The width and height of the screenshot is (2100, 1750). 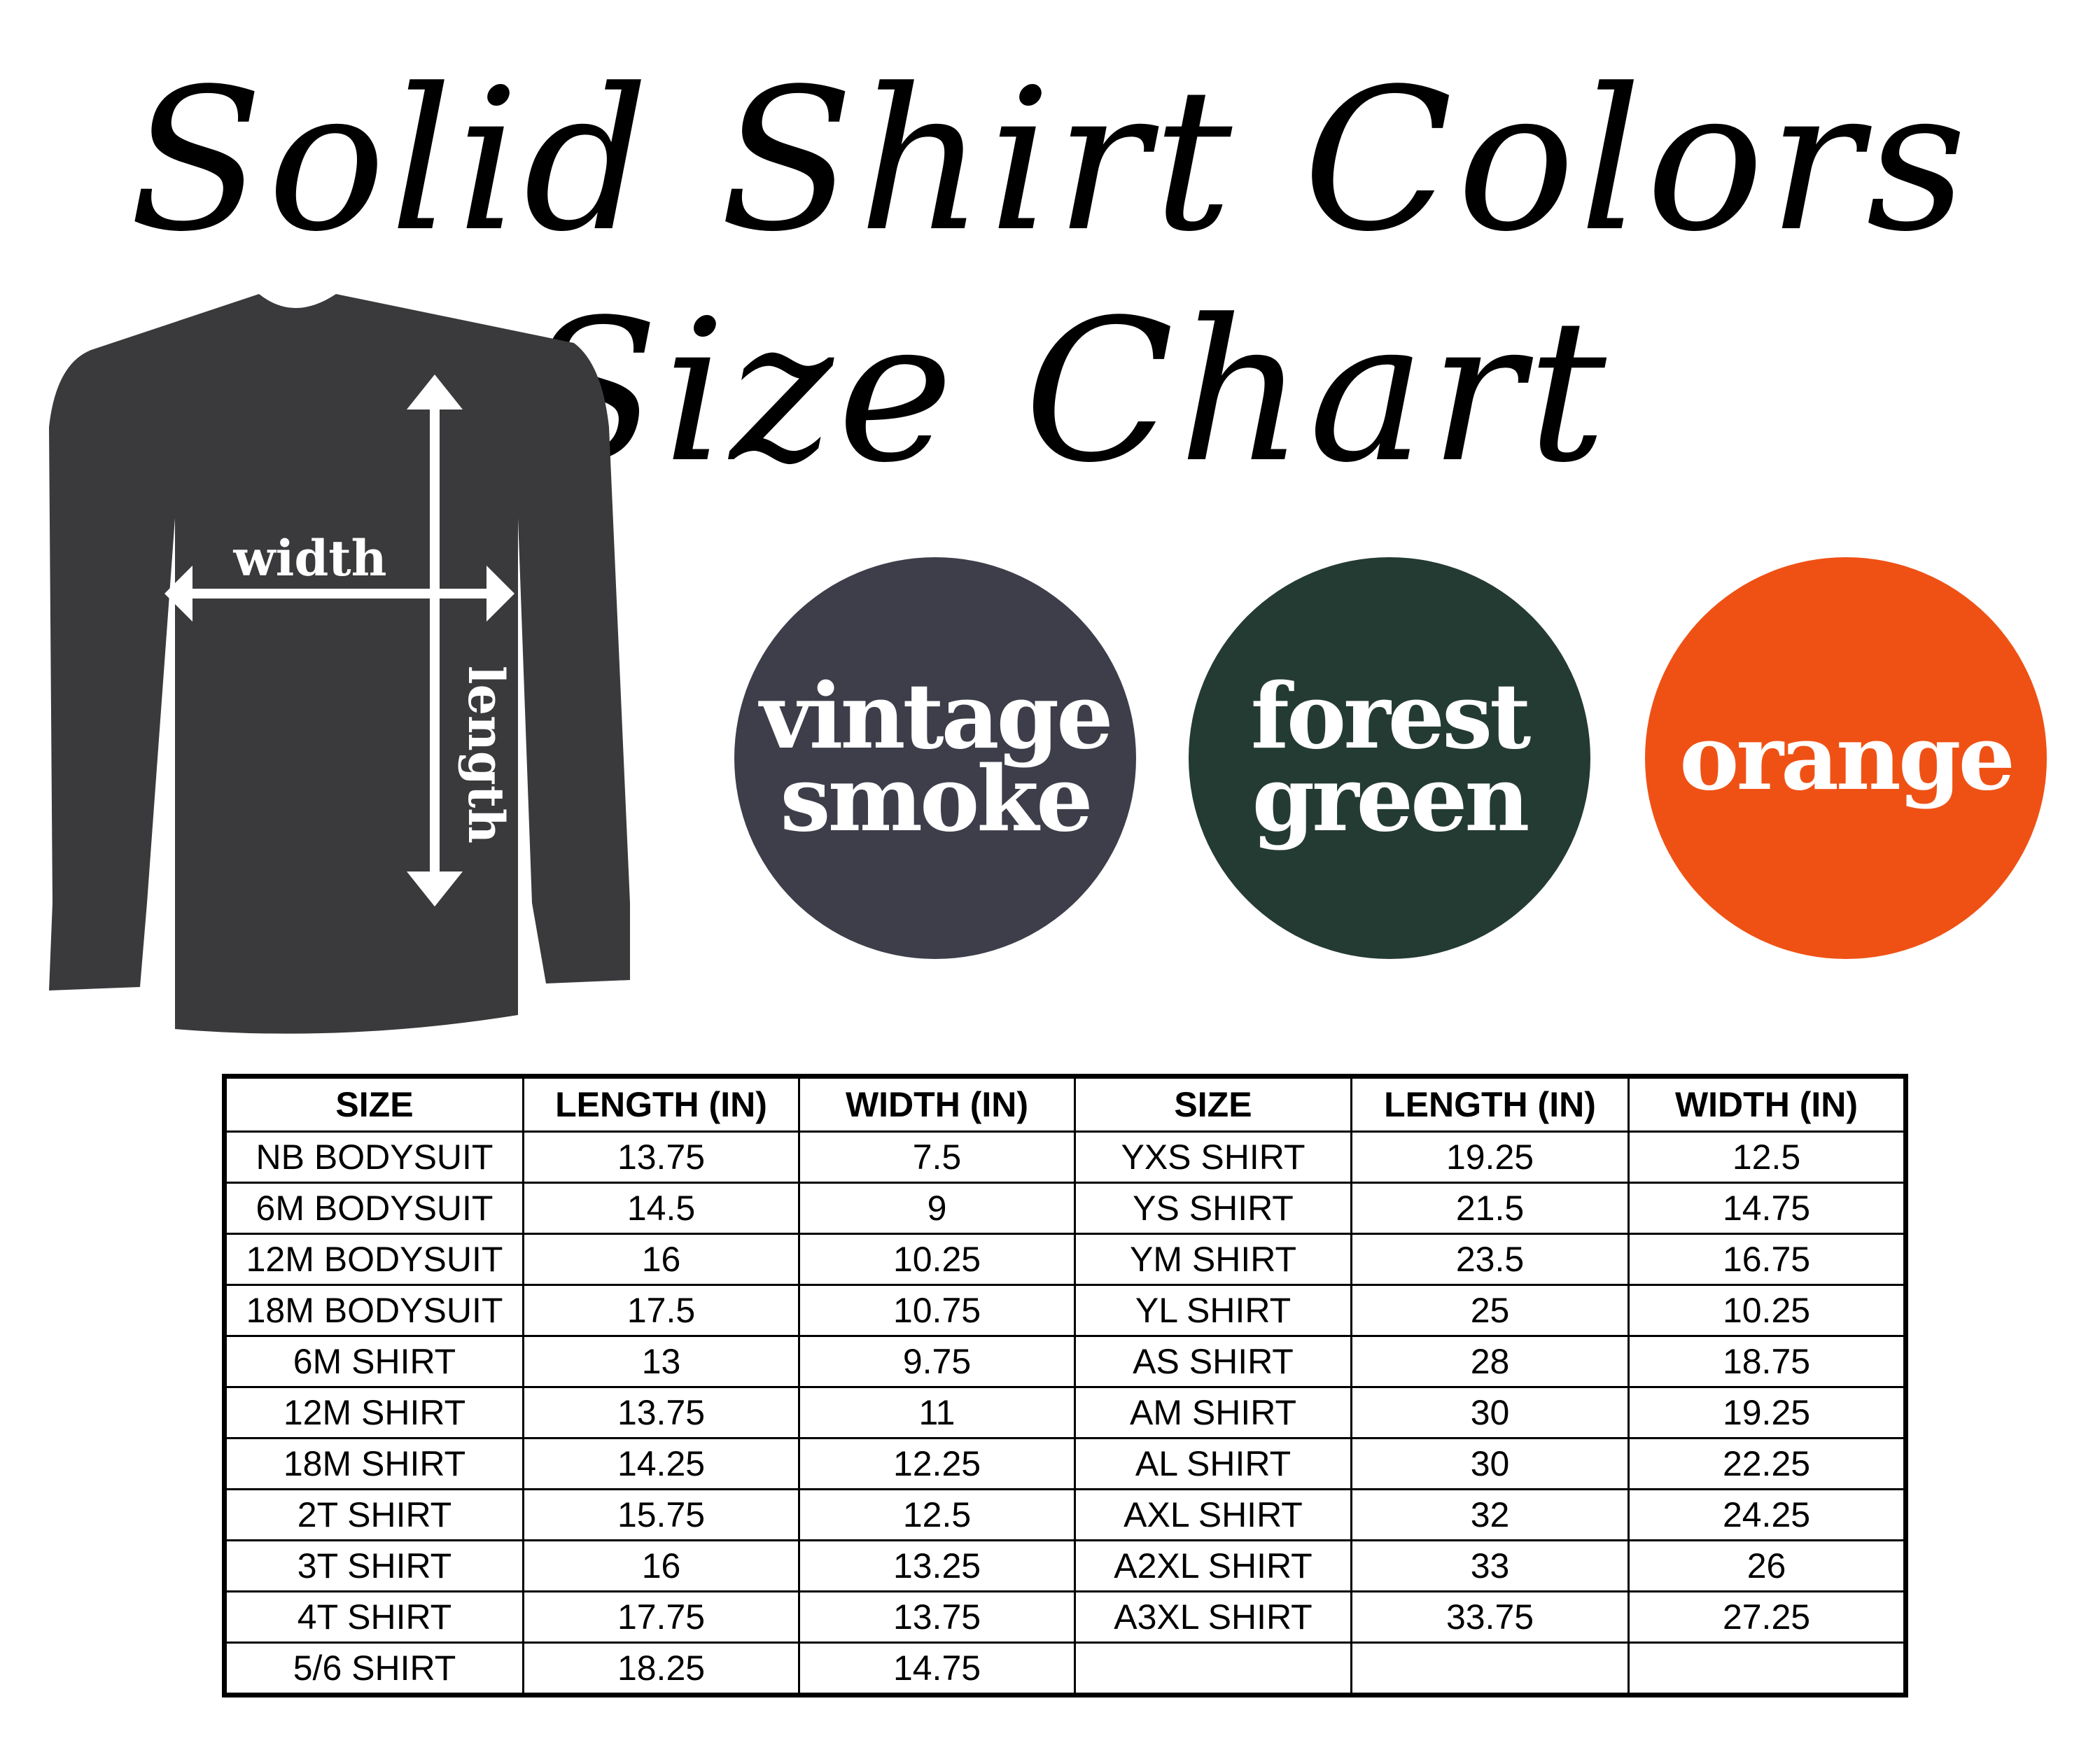 I want to click on table-cell: 2T SHIRT, so click(x=373, y=1514).